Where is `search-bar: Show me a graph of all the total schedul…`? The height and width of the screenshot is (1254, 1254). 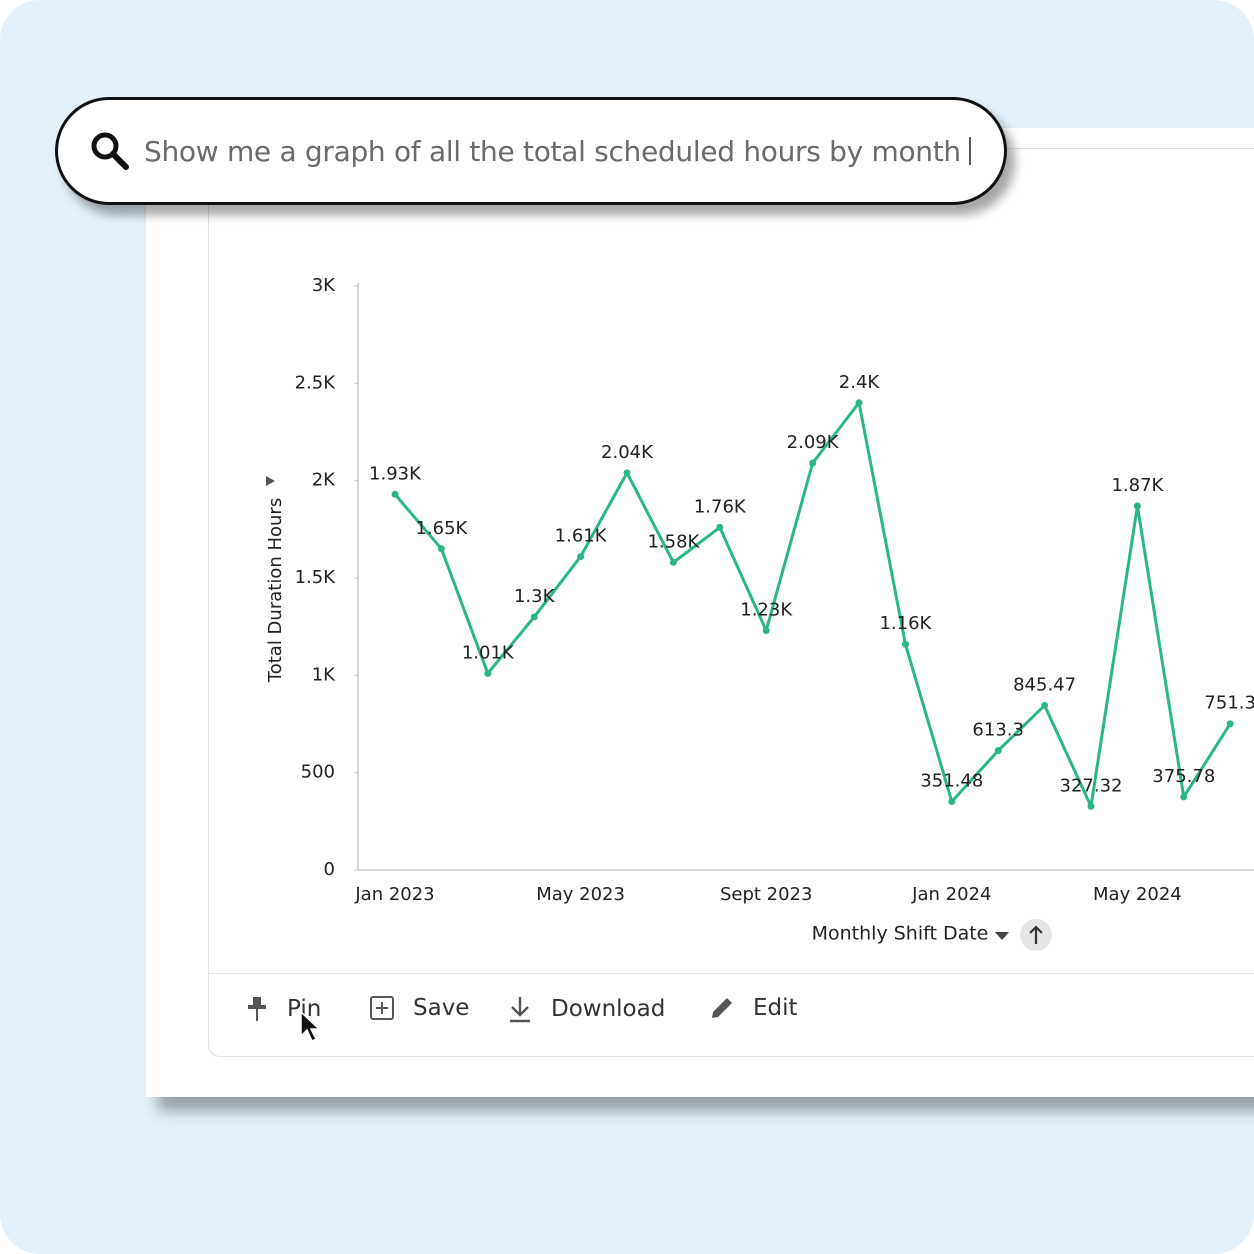 search-bar: Show me a graph of all the total schedul… is located at coordinates (531, 151).